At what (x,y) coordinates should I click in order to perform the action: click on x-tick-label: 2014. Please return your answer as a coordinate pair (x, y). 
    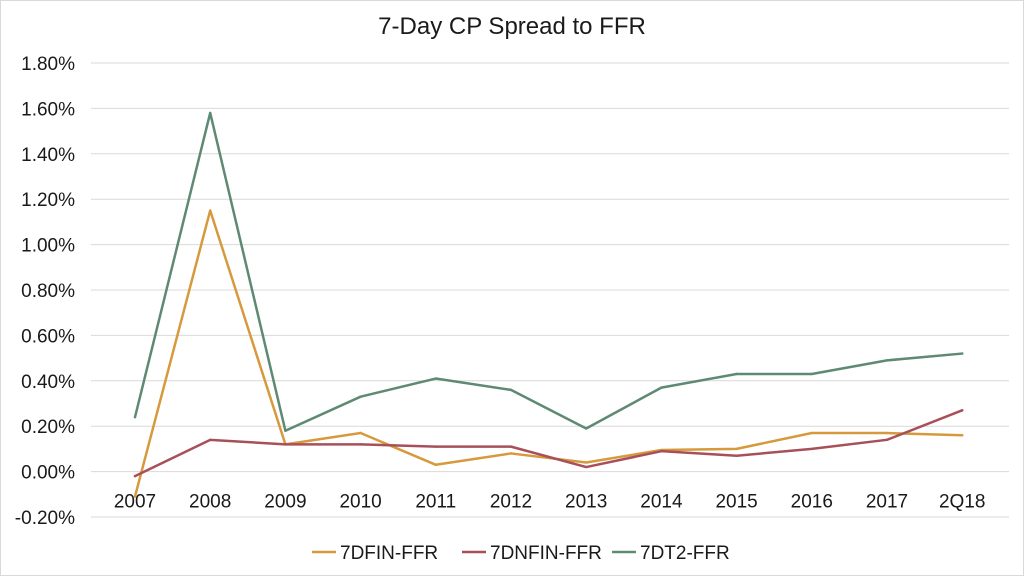
    Looking at the image, I should click on (661, 502).